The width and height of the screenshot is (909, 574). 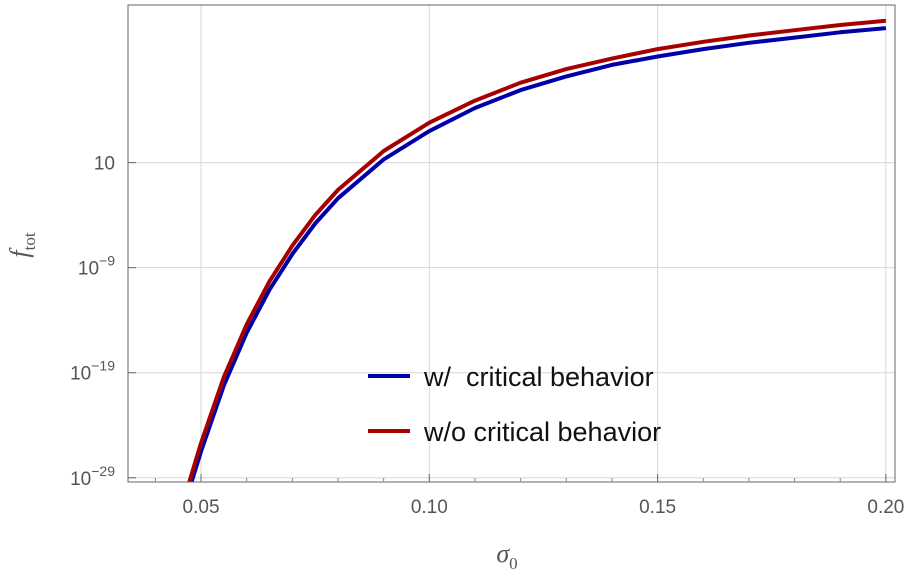 I want to click on x-tick-label: 0.15, so click(x=657, y=507).